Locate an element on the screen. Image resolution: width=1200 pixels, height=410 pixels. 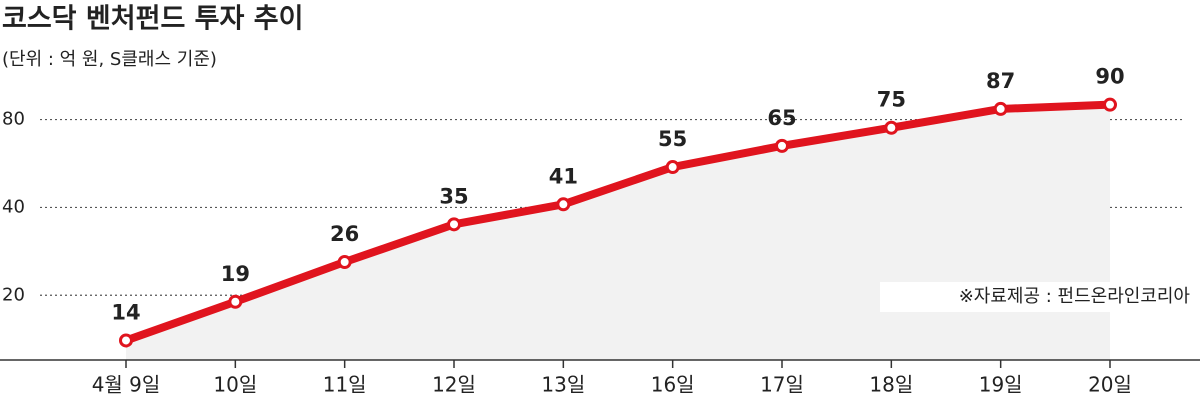
chart-subtitle: (단위 : 억 원, S클래스 기준) is located at coordinates (109, 59).